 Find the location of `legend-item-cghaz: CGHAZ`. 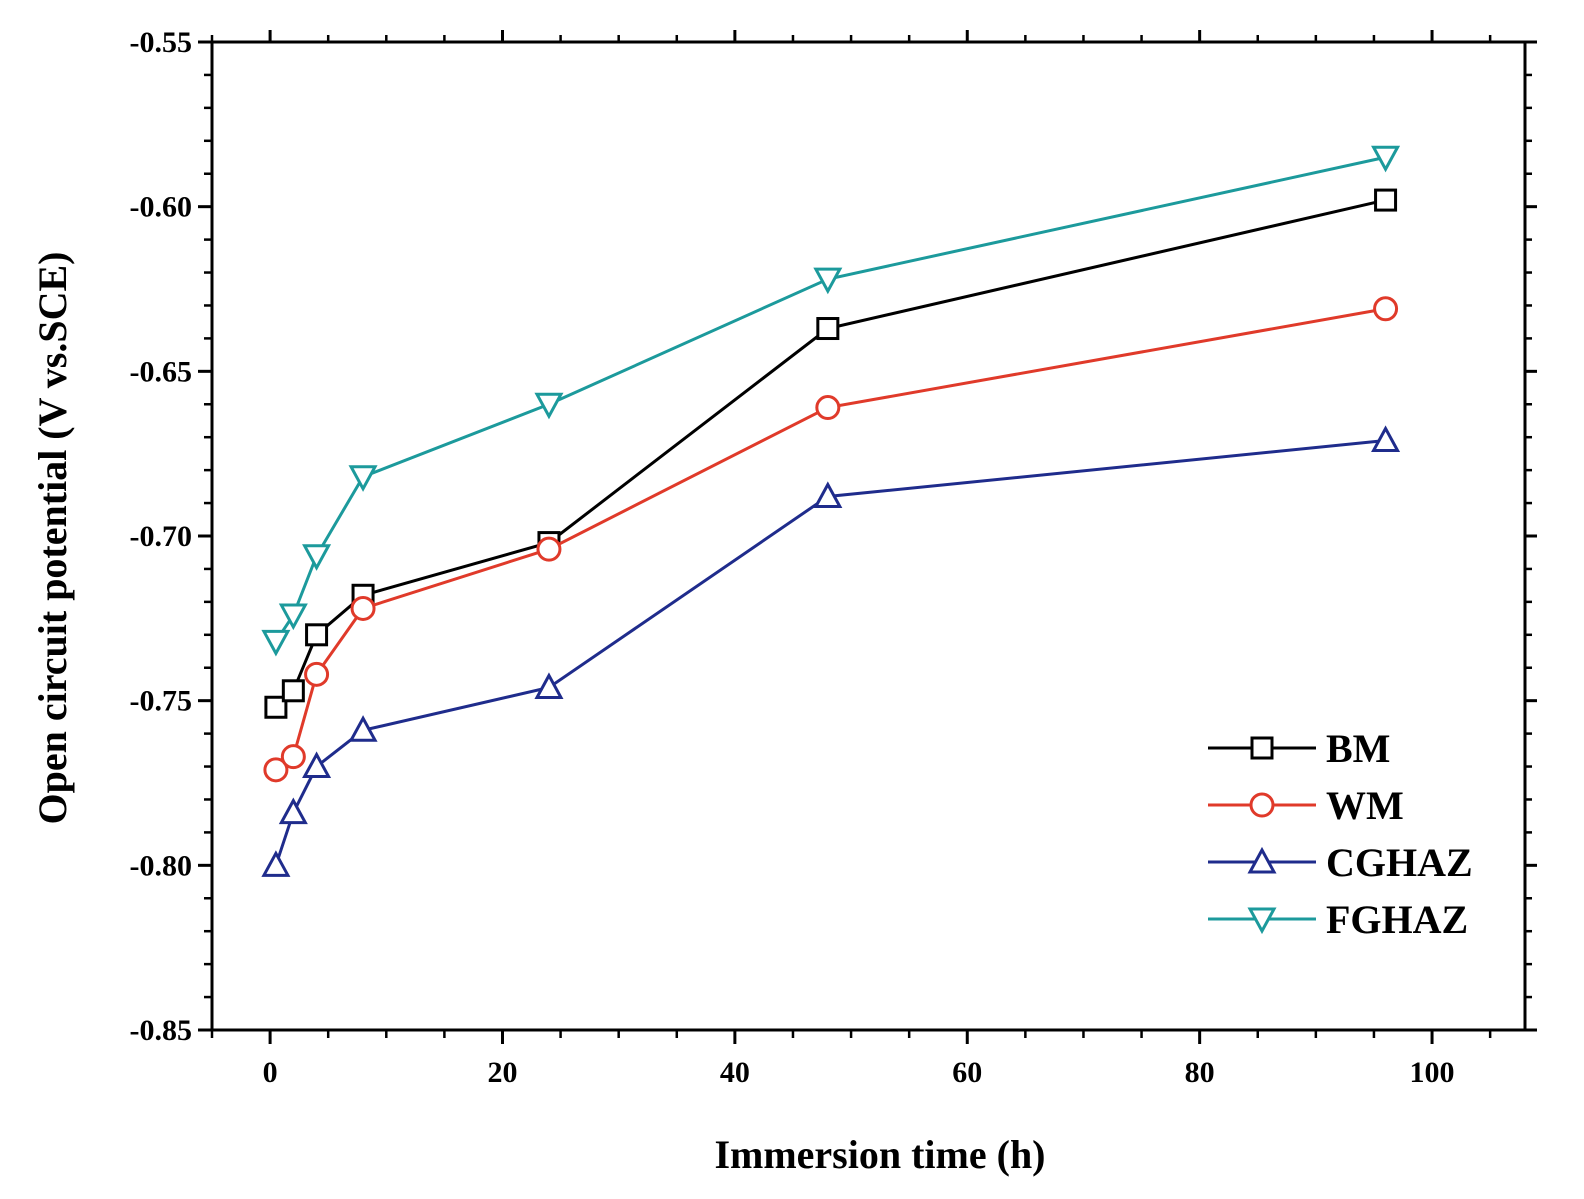

legend-item-cghaz: CGHAZ is located at coordinates (1340, 862).